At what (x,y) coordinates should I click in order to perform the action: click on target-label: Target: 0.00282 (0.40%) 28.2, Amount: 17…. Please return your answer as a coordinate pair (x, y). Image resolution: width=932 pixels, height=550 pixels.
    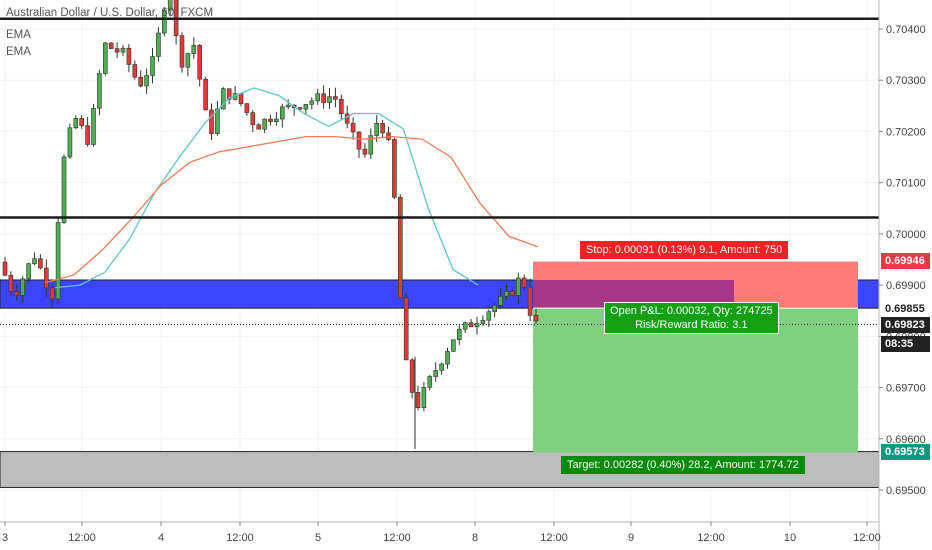
    Looking at the image, I should click on (683, 465).